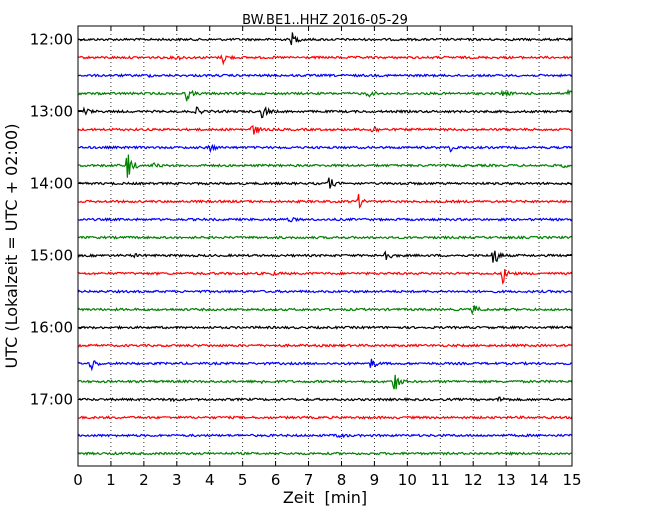 The height and width of the screenshot is (520, 650). Describe the element at coordinates (407, 480) in the screenshot. I see `x-tick-label: 10` at that location.